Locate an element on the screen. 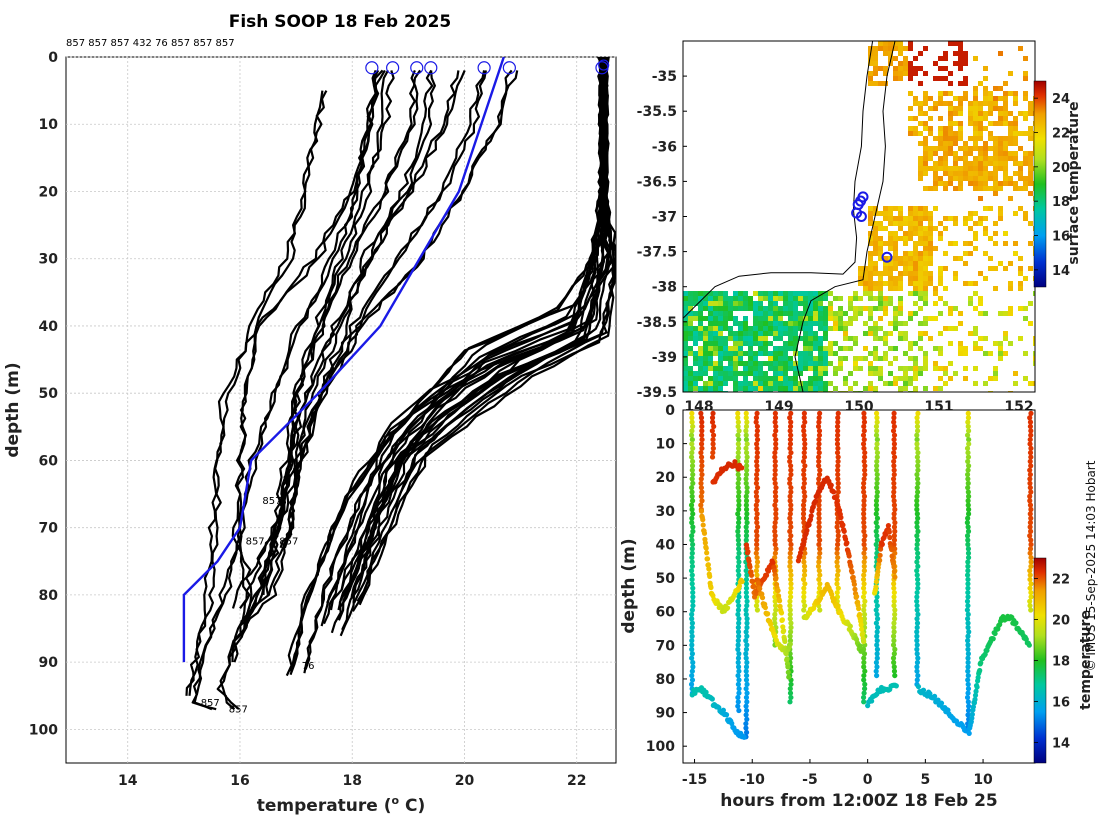  map-y-tick-label: -39 is located at coordinates (664, 358).